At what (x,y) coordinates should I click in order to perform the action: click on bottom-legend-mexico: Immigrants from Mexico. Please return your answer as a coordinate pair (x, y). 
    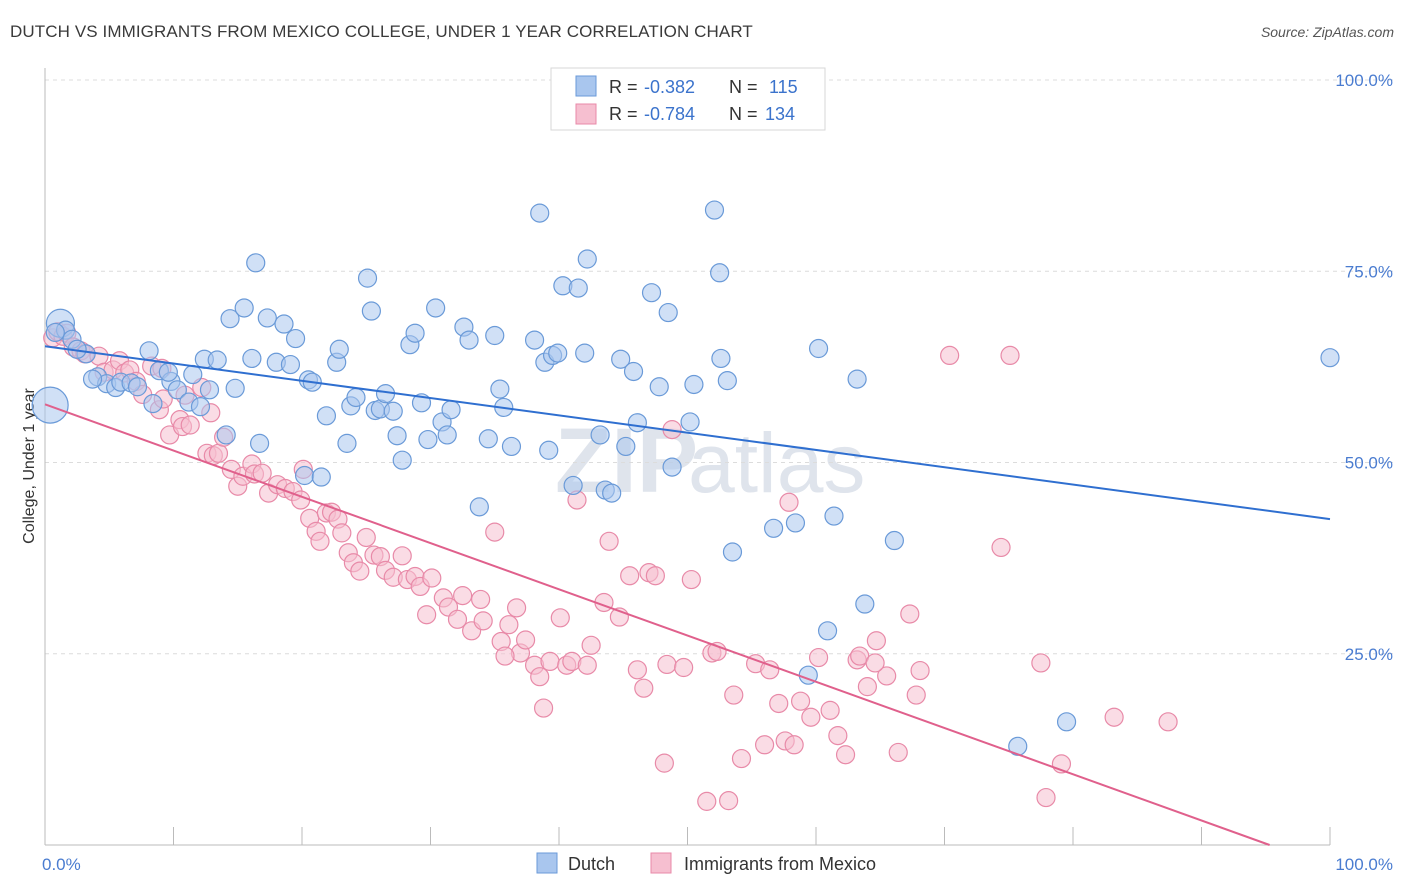
    Looking at the image, I should click on (780, 864).